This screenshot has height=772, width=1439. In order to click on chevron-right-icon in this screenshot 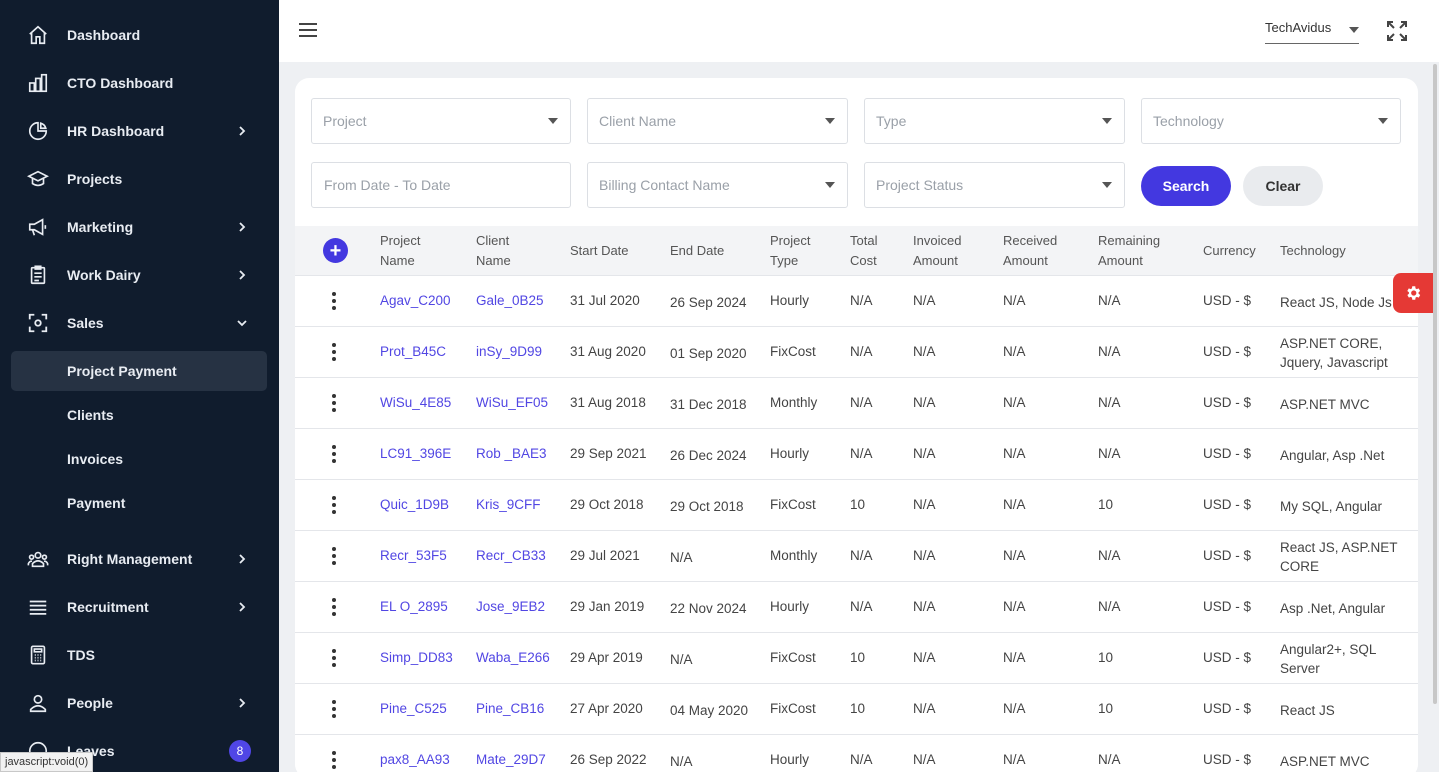, I will do `click(242, 607)`.